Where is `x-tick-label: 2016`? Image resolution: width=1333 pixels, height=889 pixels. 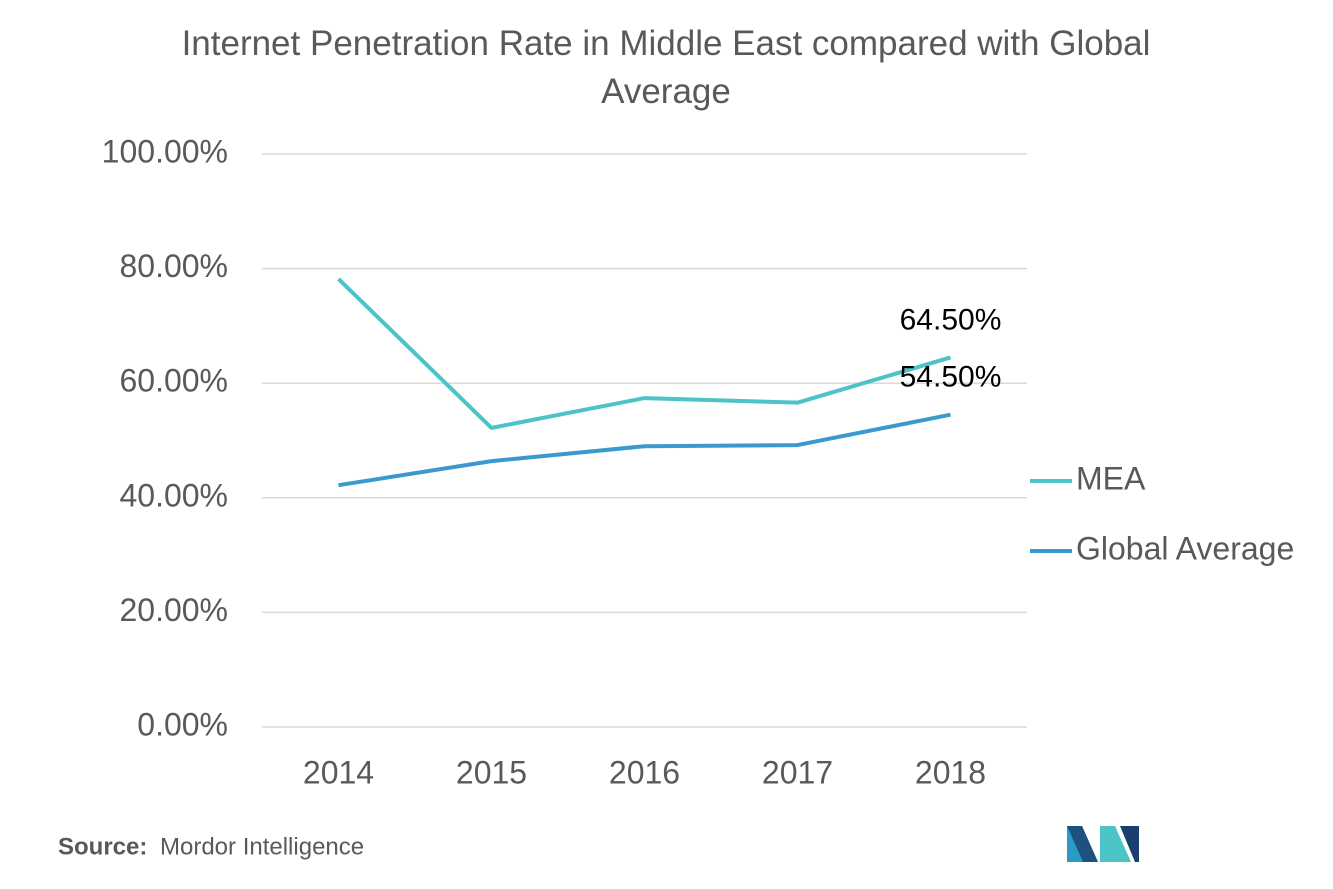
x-tick-label: 2016 is located at coordinates (644, 772).